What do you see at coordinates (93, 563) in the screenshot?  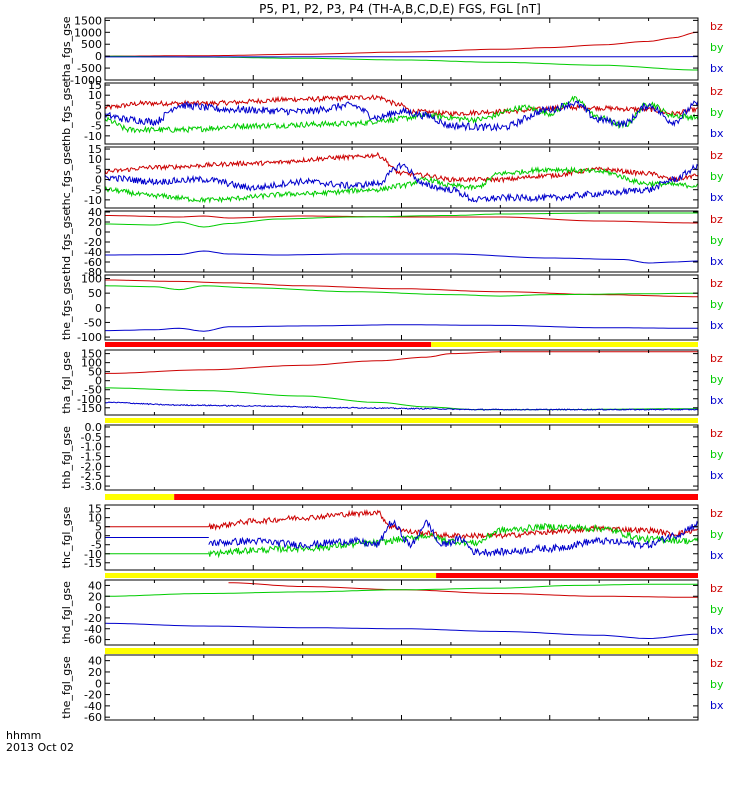 I see `ytick-label: -15` at bounding box center [93, 563].